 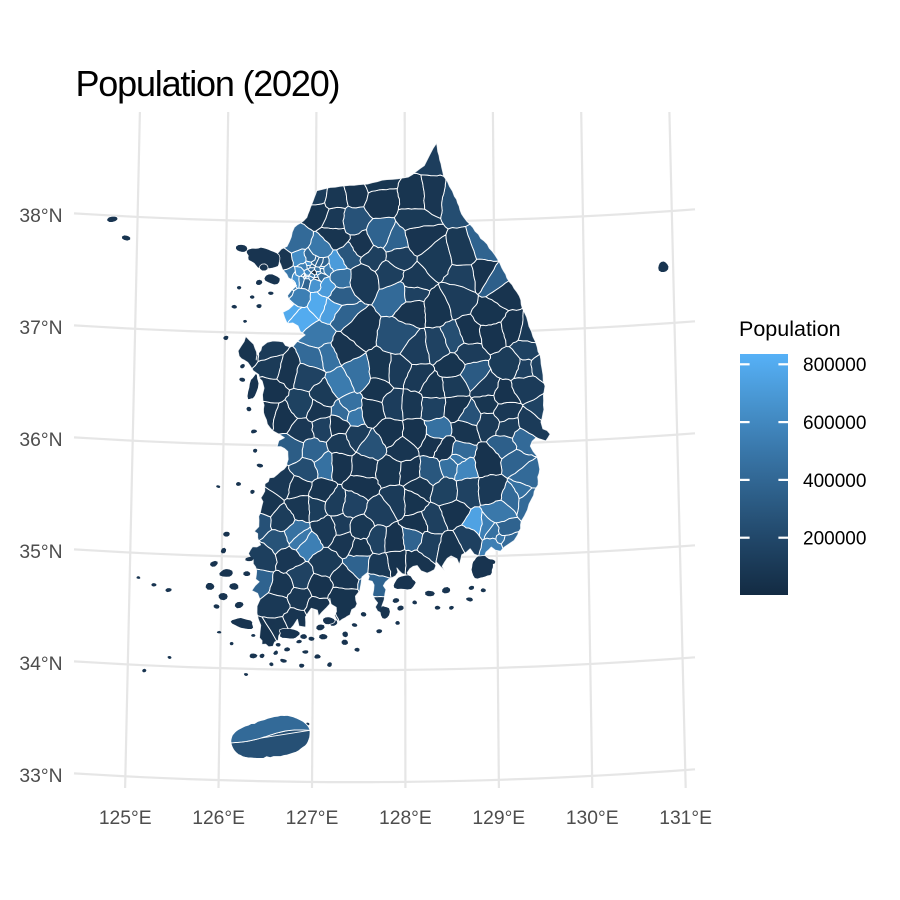 What do you see at coordinates (834, 365) in the screenshot?
I see `svg-text: 800000` at bounding box center [834, 365].